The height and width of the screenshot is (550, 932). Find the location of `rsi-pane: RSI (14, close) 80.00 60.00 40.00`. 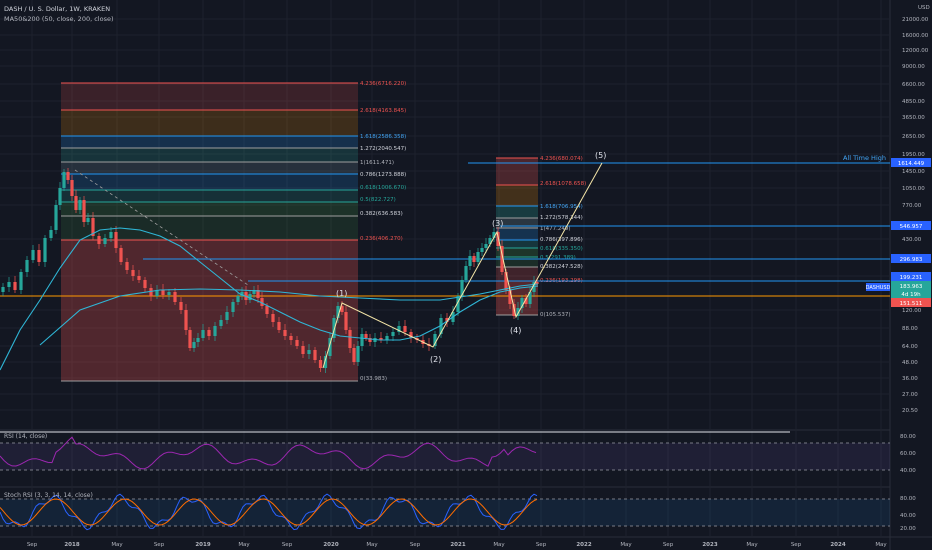

rsi-pane: RSI (14, close) 80.00 60.00 40.00 is located at coordinates (458, 452).